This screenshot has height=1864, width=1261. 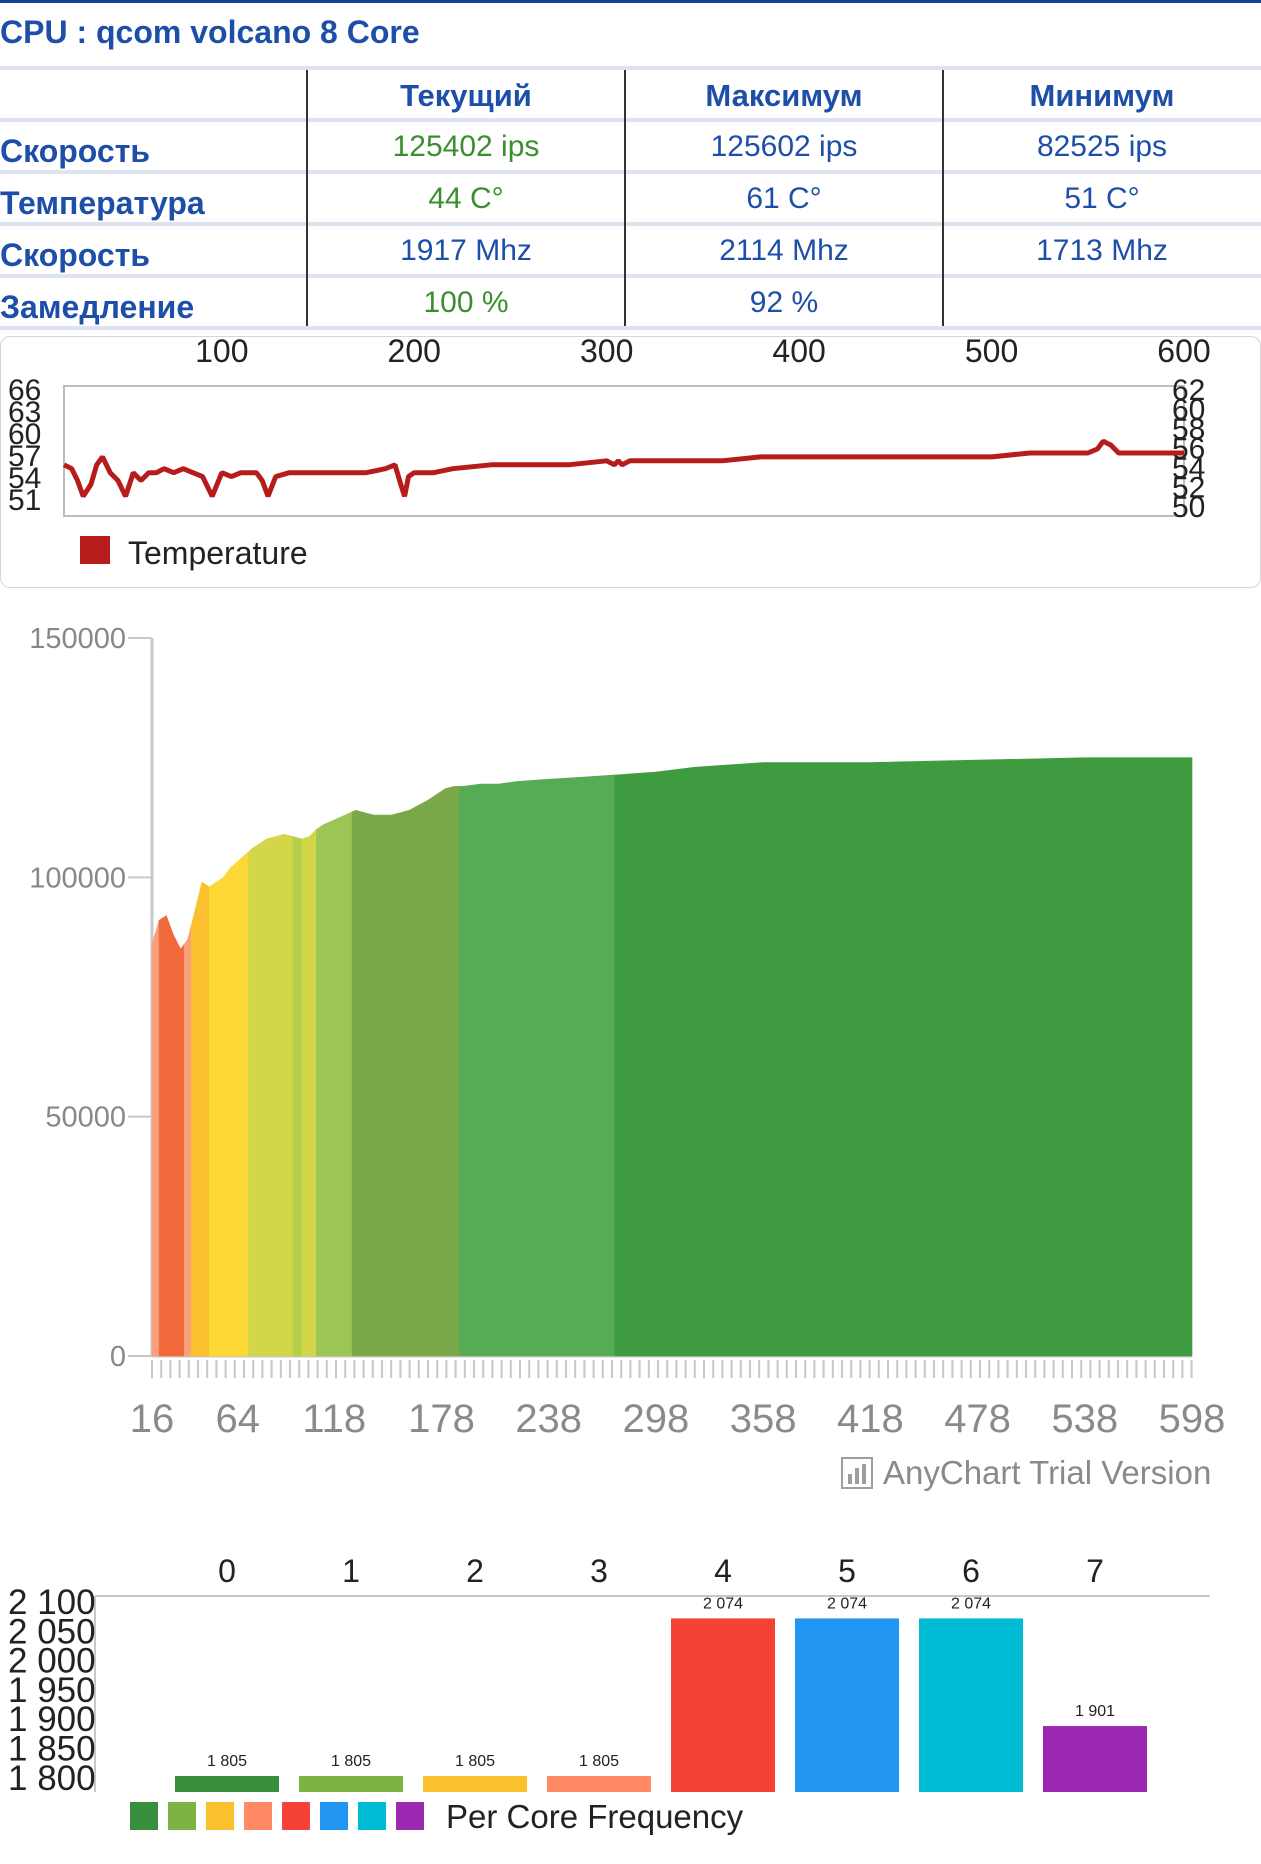 I want to click on temperature-x-tick-label: 500, so click(x=991, y=352).